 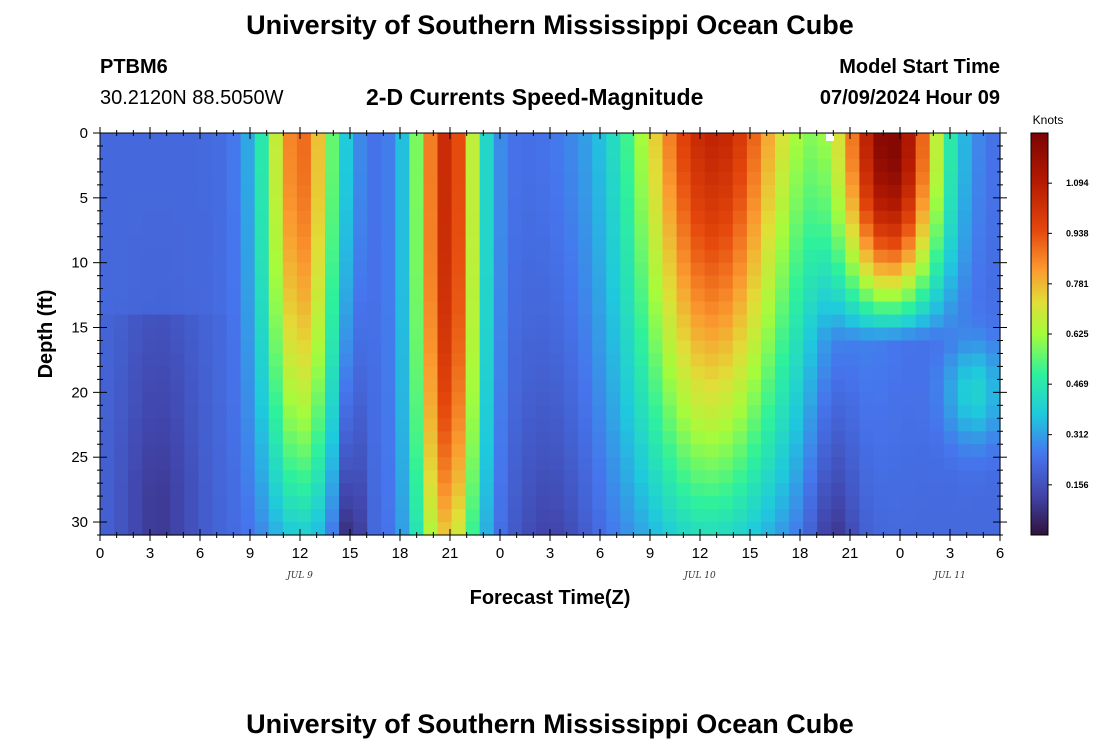 What do you see at coordinates (1077, 485) in the screenshot?
I see `colorbar-tick-label: 0.156` at bounding box center [1077, 485].